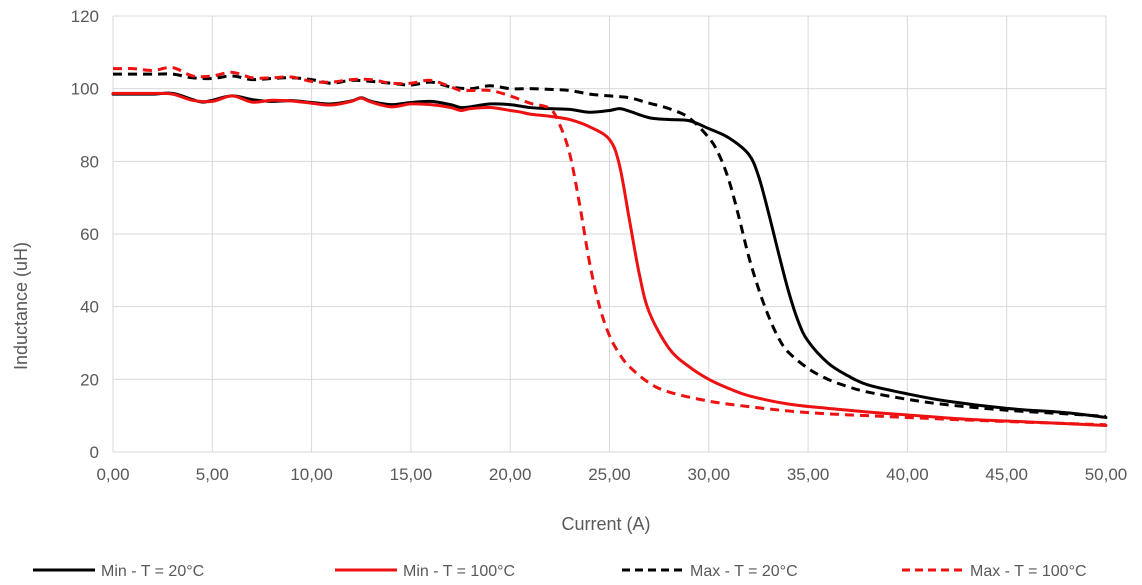  What do you see at coordinates (907, 474) in the screenshot?
I see `x-tick-label: 40,00` at bounding box center [907, 474].